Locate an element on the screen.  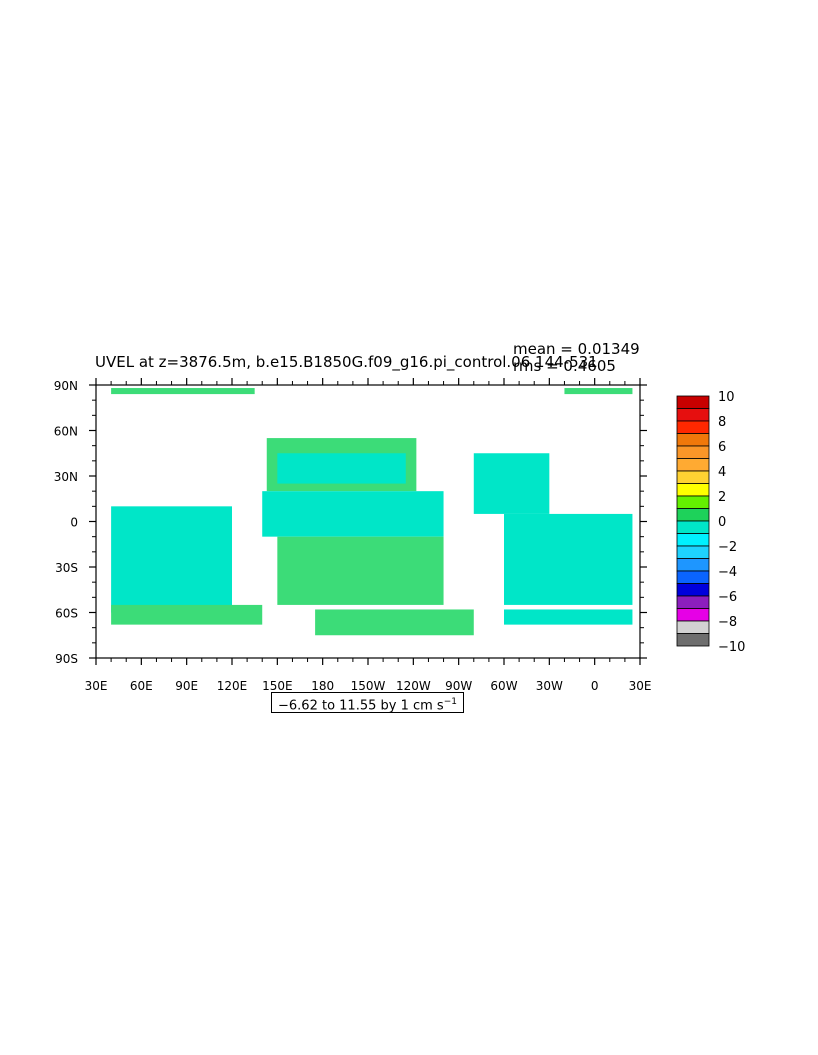
colorbar-label: −6 is located at coordinates (727, 597).